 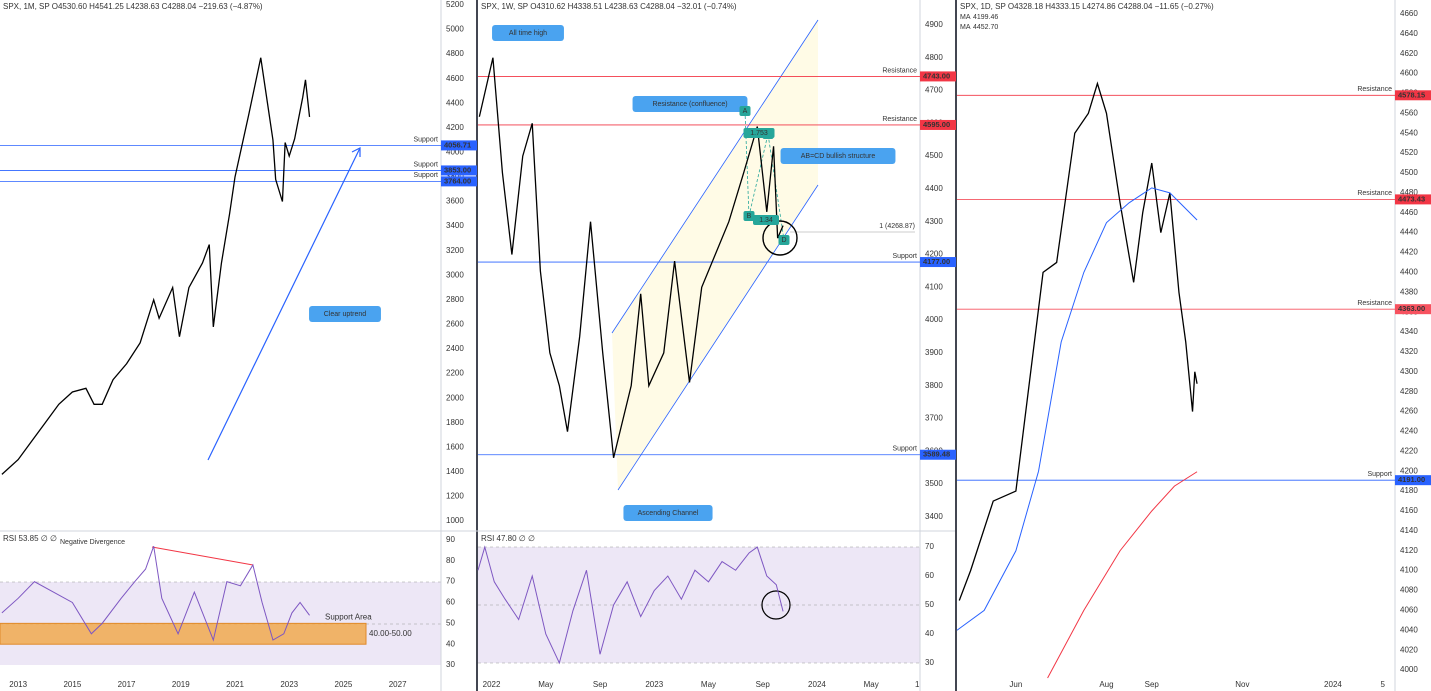 I want to click on trend-arrow, so click(x=284, y=304).